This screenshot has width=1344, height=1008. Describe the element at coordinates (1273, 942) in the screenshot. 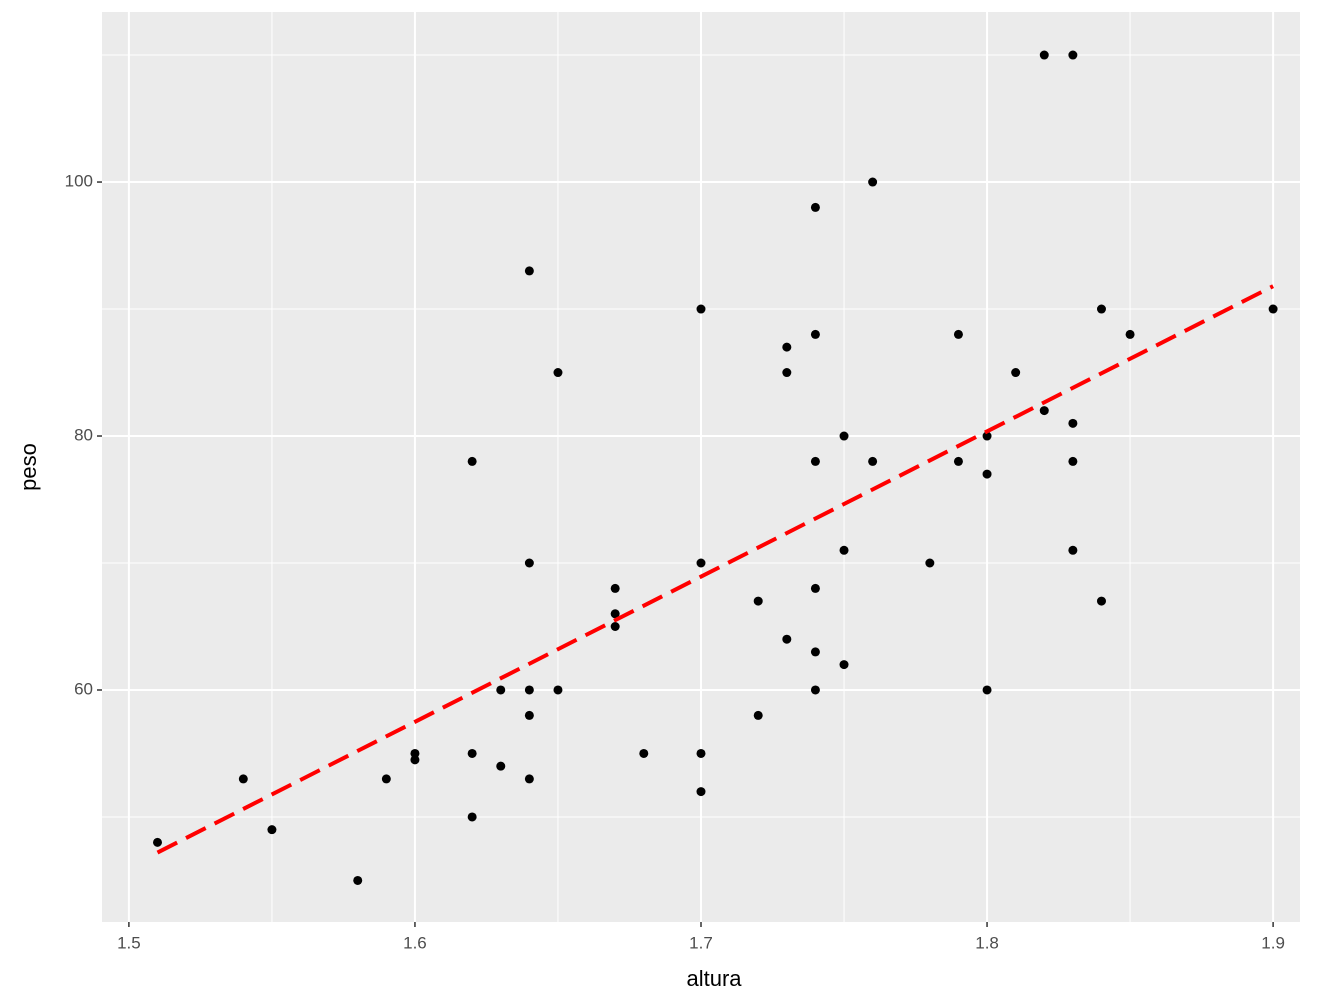

I see `x-tick-label: 1.9` at that location.